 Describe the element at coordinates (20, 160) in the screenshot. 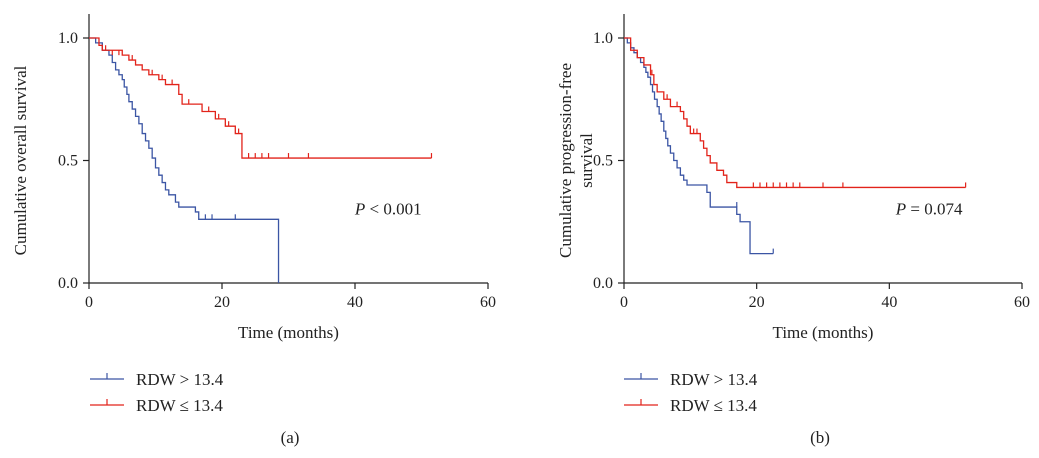

I see `y-axis-title: Cumulative overall survival` at that location.